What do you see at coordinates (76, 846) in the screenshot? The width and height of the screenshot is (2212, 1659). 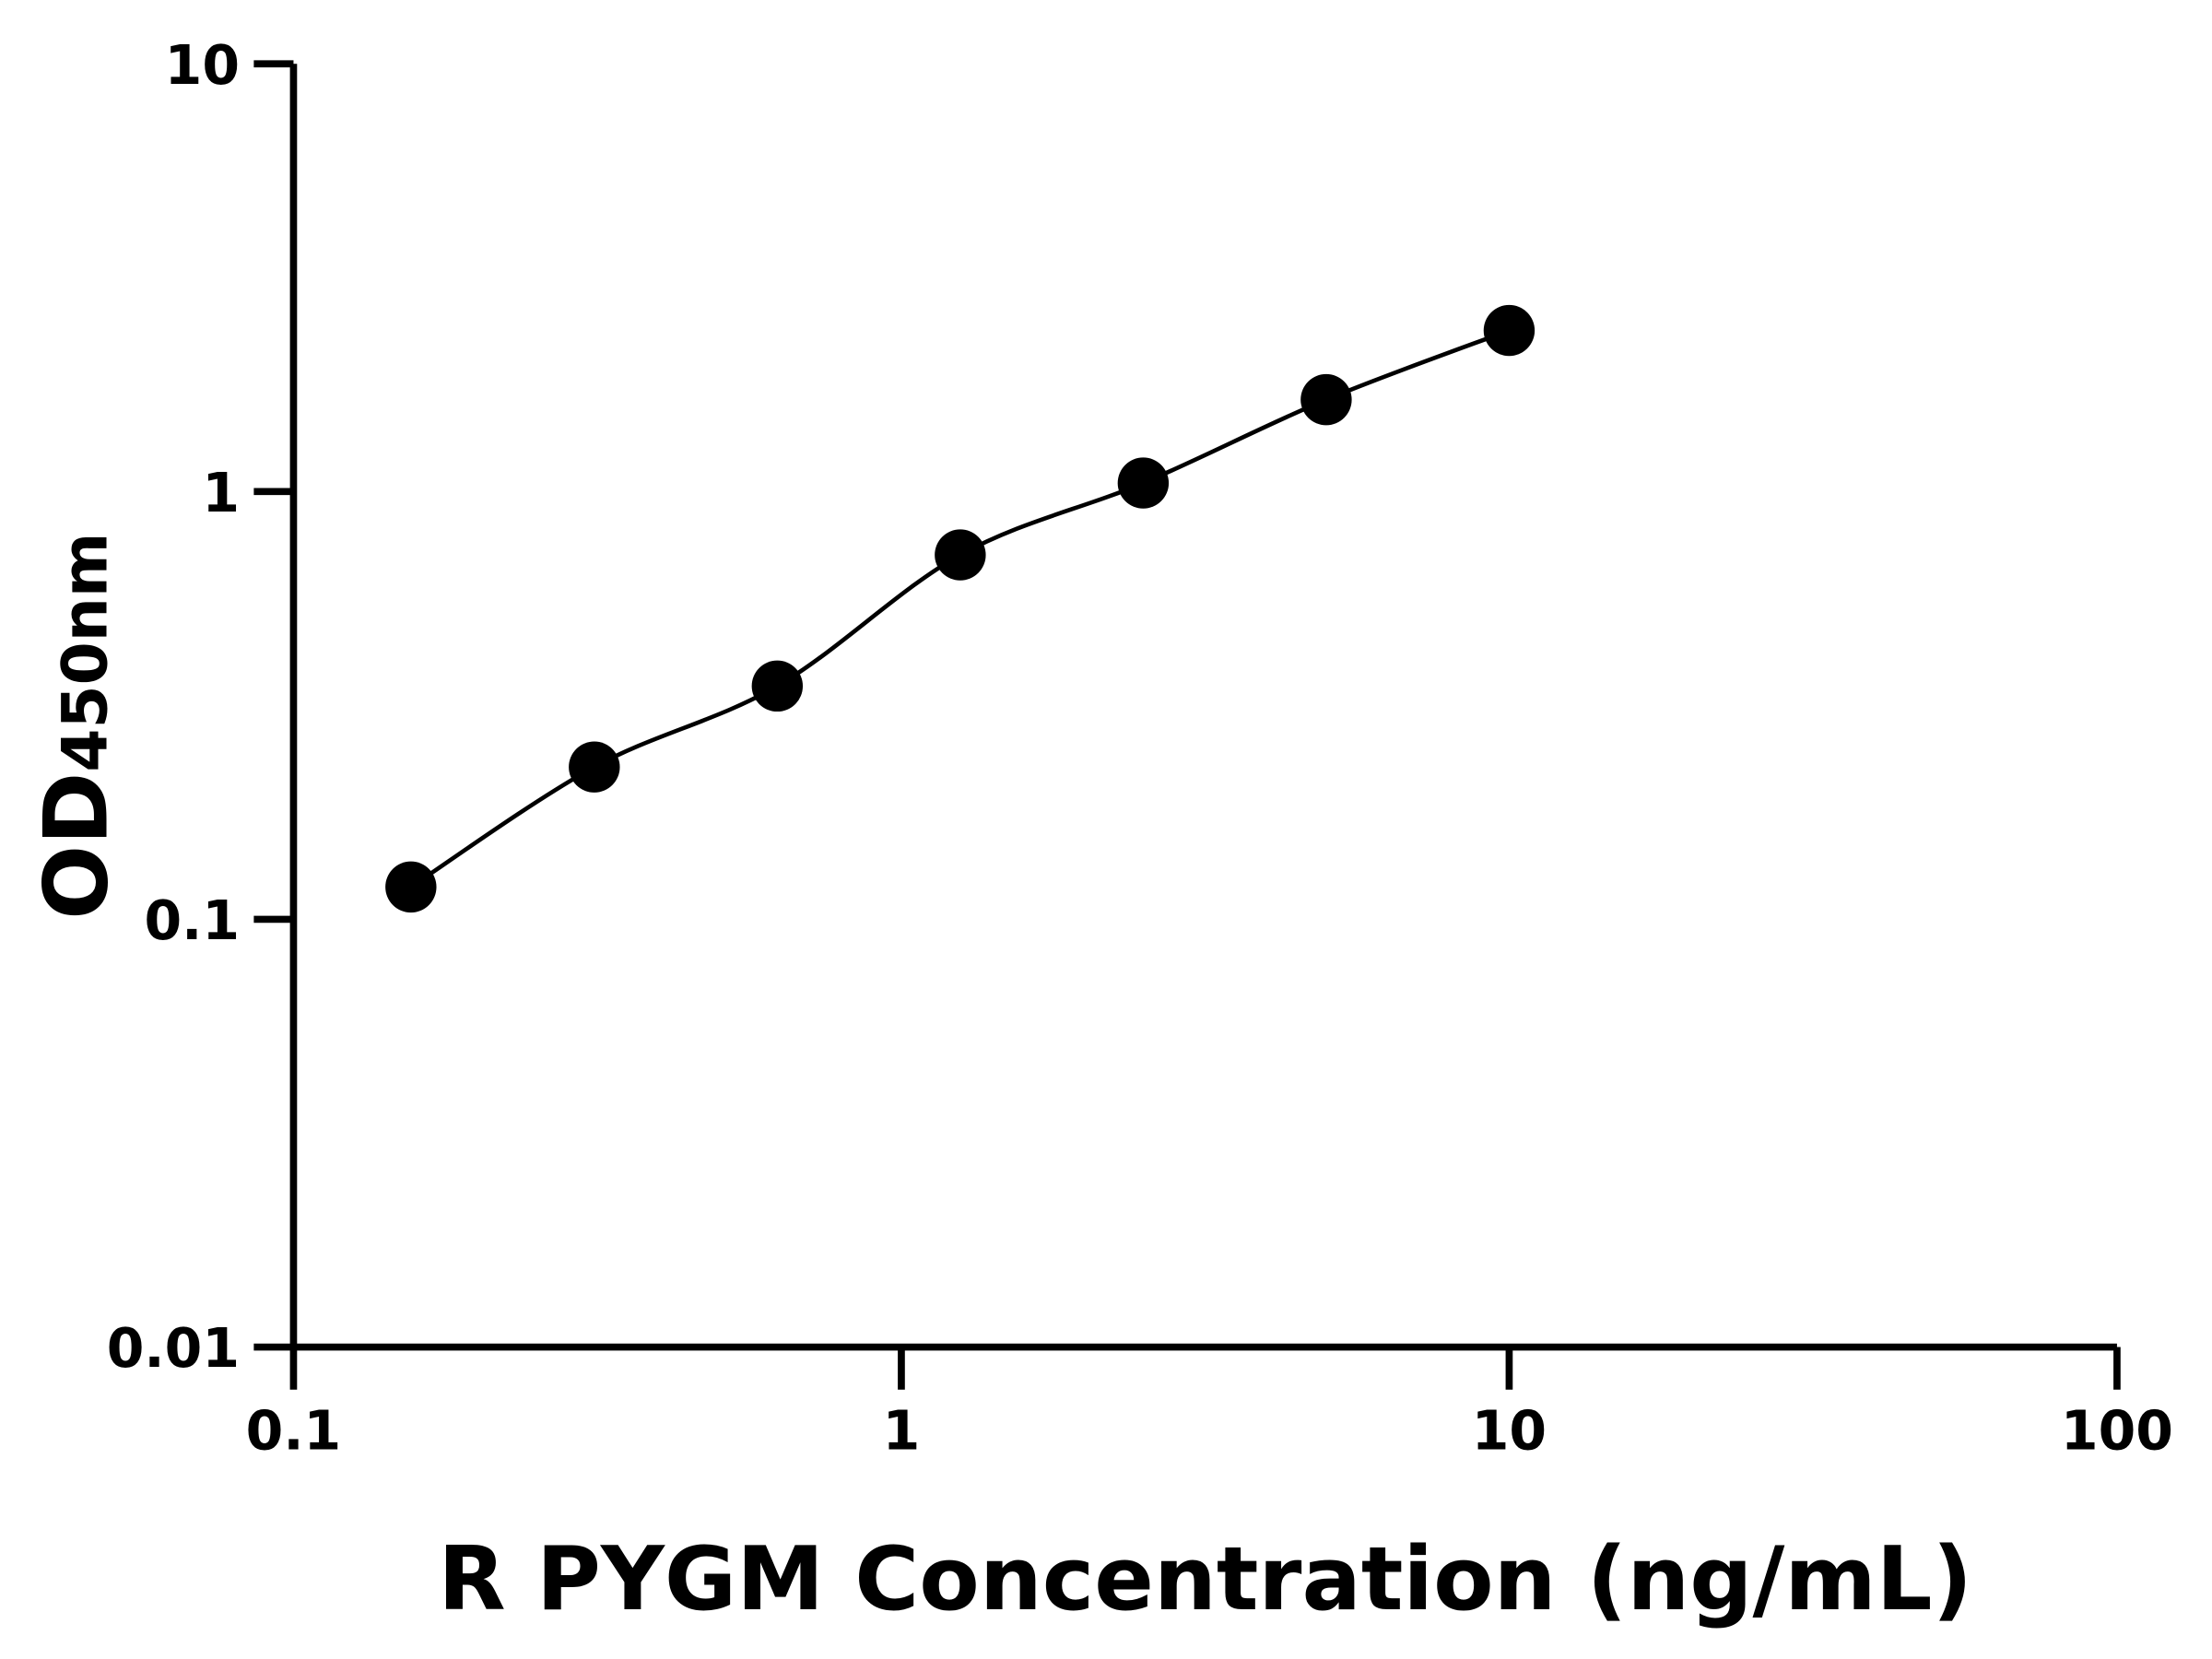 I see `y-axis-label-main: OD` at bounding box center [76, 846].